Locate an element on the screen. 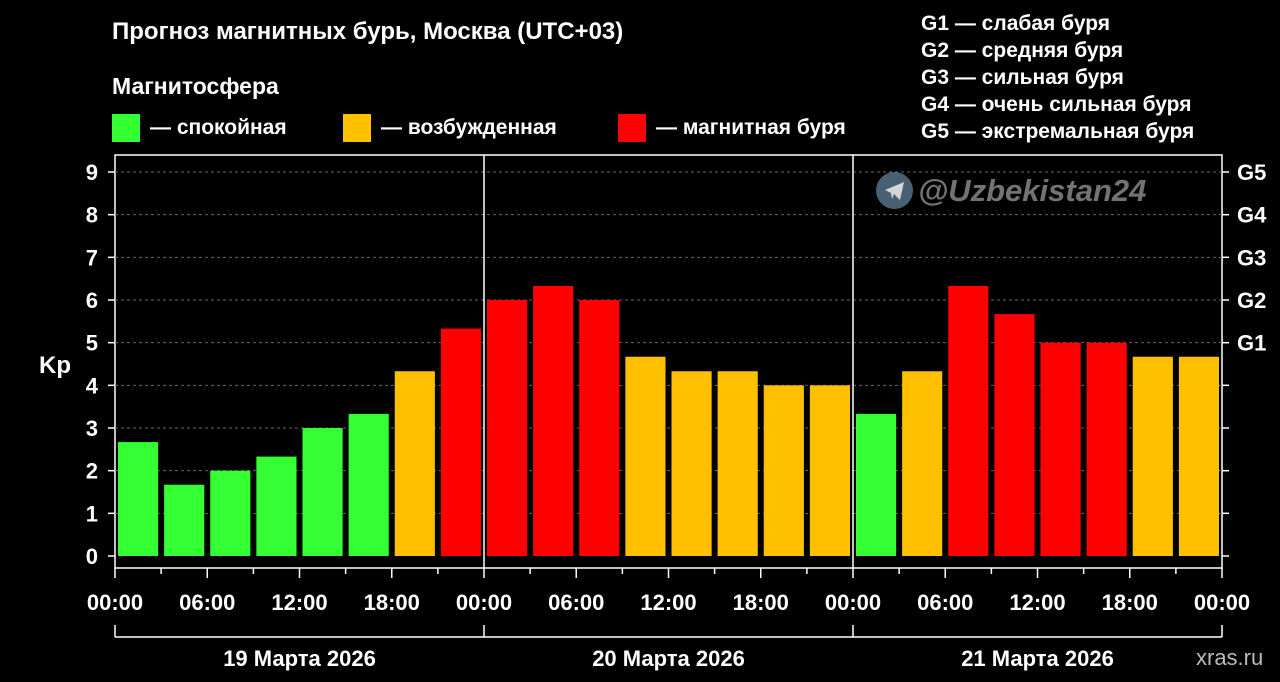  legend-item-storm: — магнитная буря is located at coordinates (732, 128).